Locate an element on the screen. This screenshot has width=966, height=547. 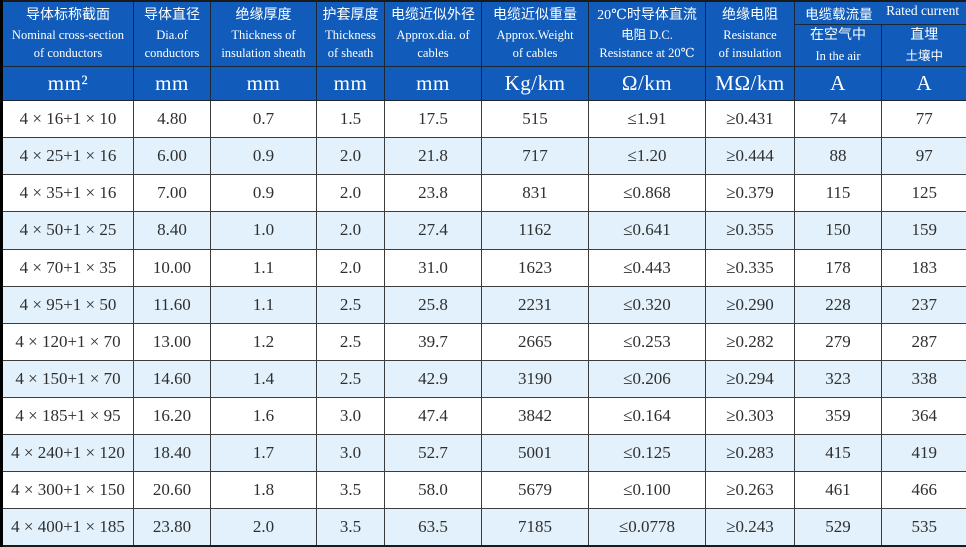
table-cell: 1.7 is located at coordinates (263, 453).